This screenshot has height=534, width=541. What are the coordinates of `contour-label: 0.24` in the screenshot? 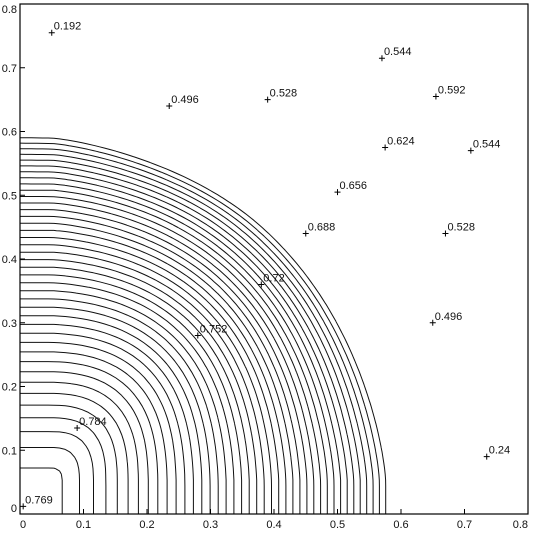 It's located at (499, 451).